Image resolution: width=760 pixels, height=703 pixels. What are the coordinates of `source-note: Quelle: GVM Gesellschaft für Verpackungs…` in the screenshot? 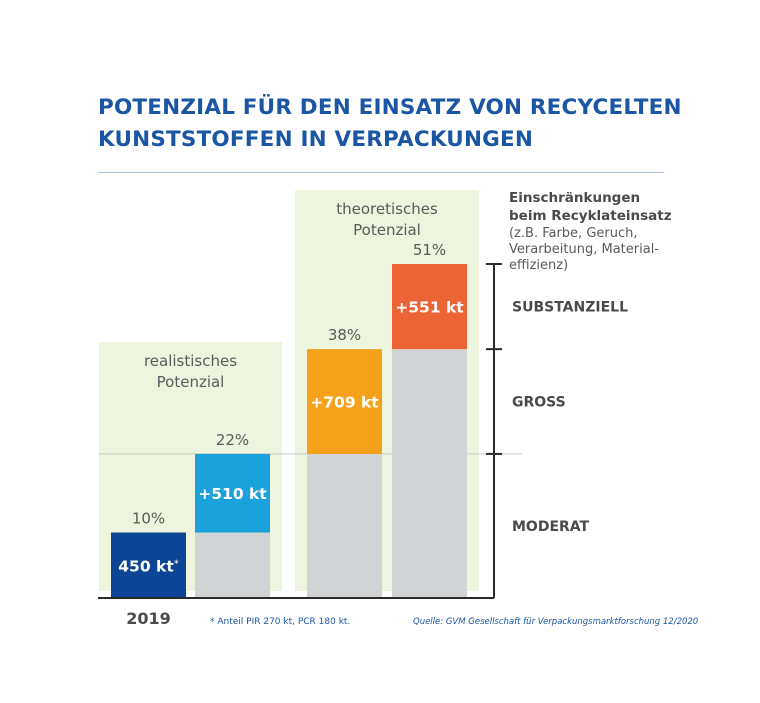 It's located at (556, 622).